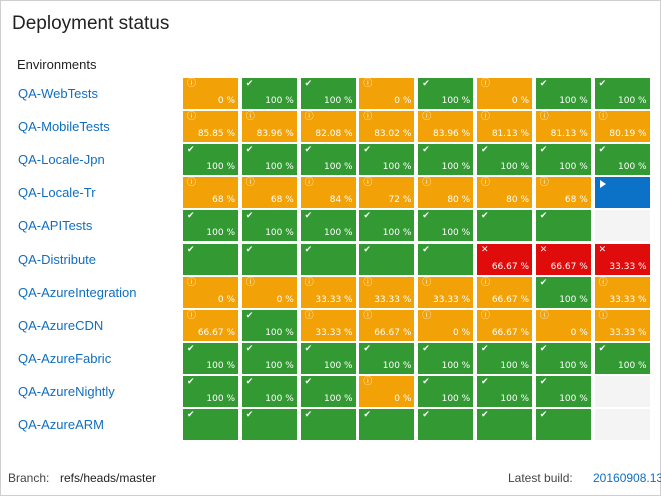  I want to click on pass-rate: 100 %, so click(279, 167).